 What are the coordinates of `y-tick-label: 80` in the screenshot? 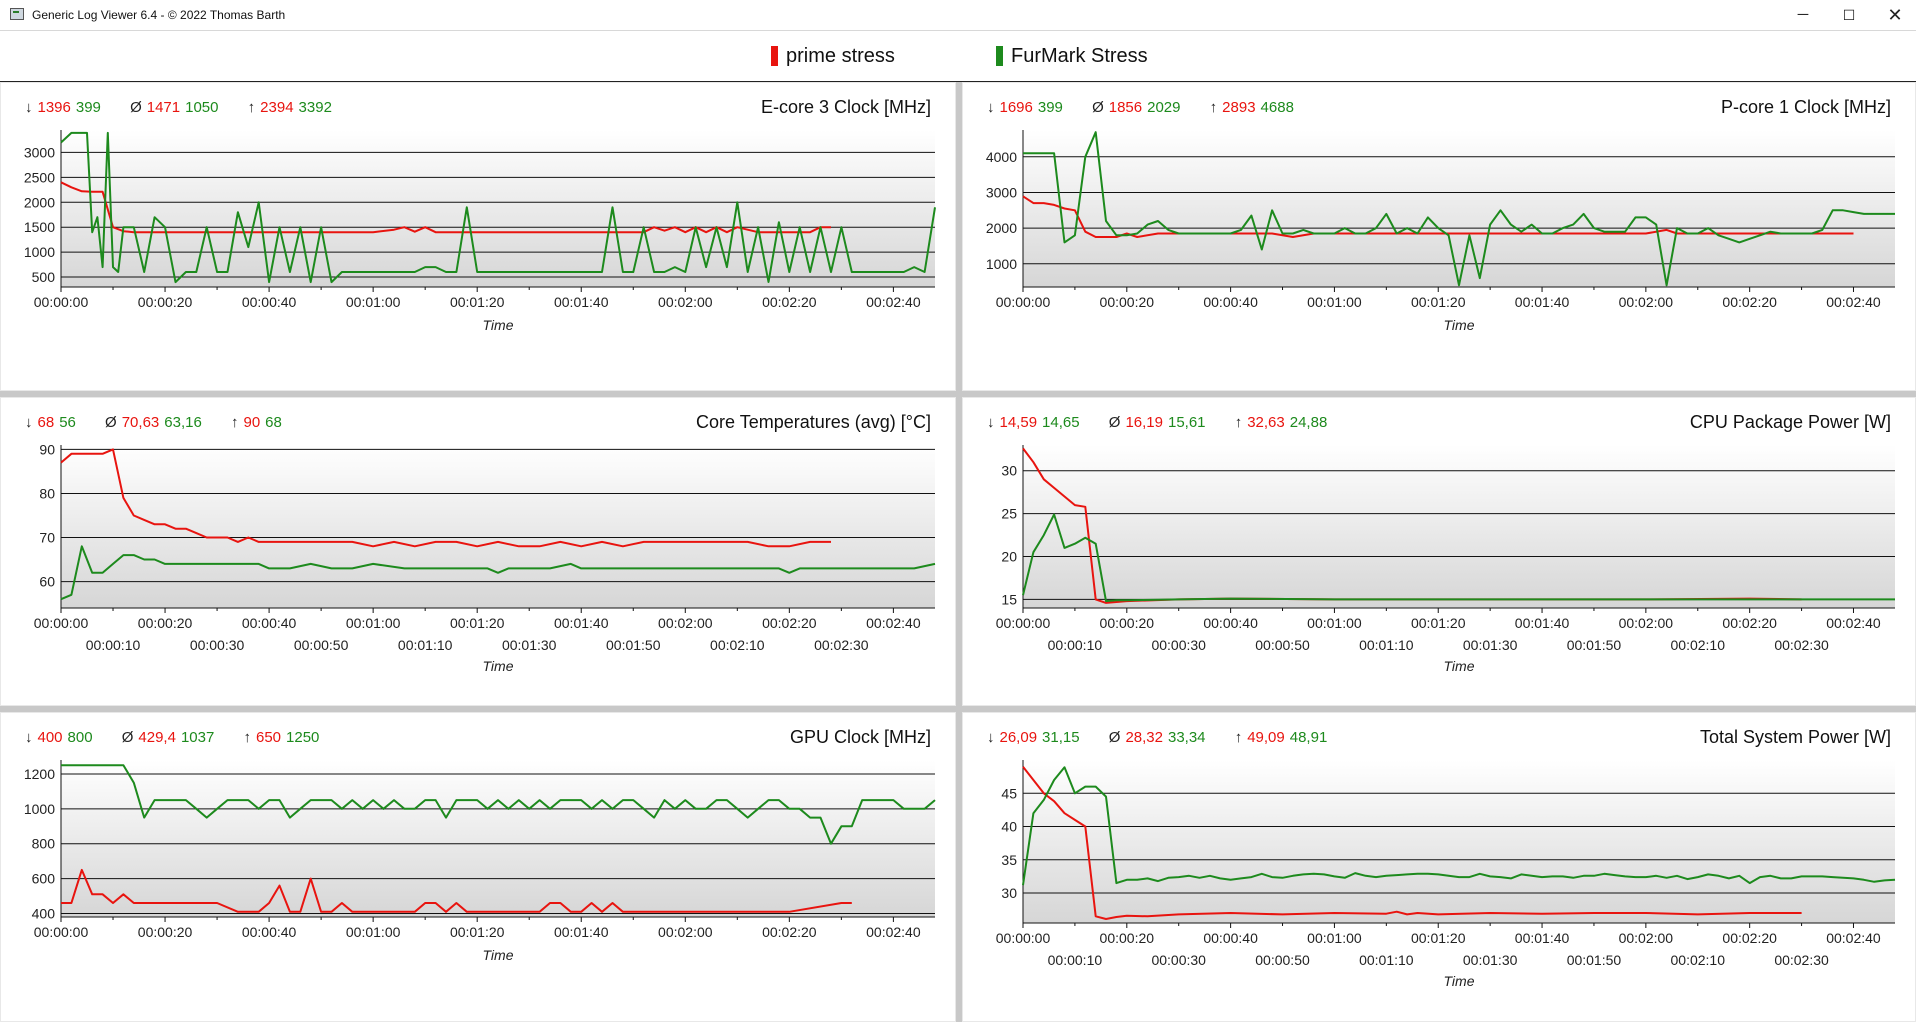 It's located at (47, 493).